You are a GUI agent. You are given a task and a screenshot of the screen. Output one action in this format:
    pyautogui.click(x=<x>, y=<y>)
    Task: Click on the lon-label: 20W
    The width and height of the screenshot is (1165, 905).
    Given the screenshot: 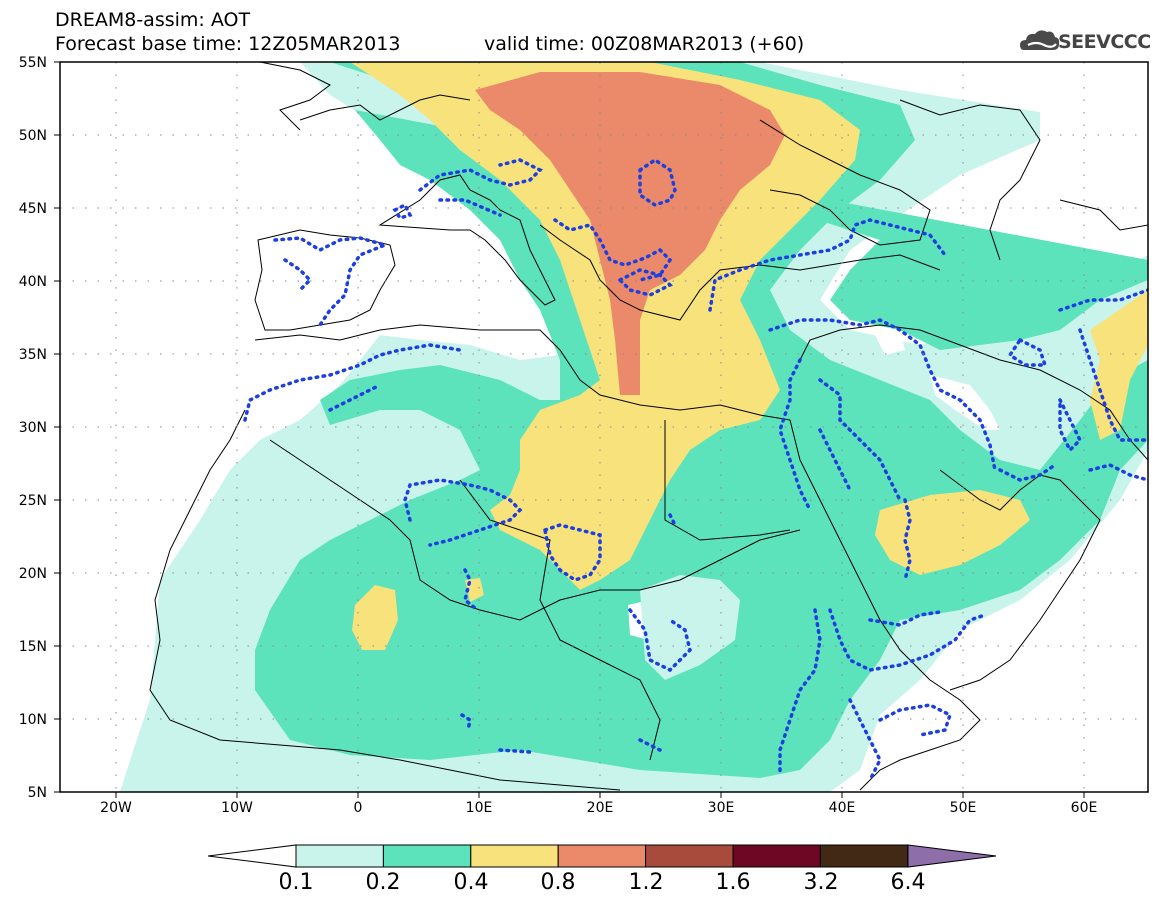 What is the action you would take?
    pyautogui.click(x=116, y=808)
    